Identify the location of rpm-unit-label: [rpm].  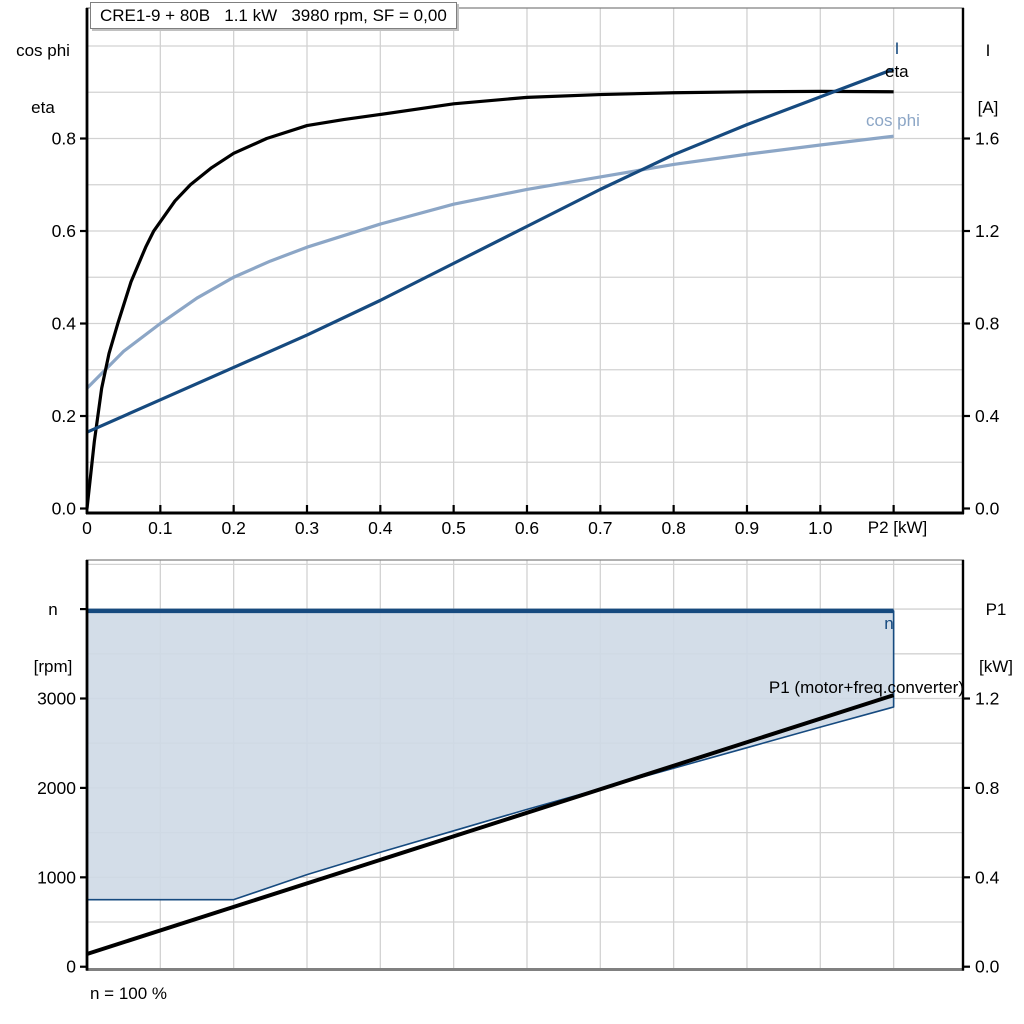
(53, 666).